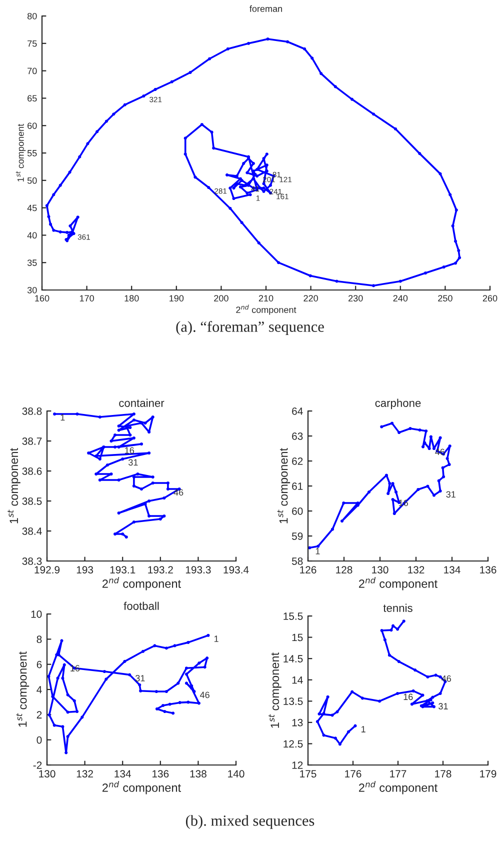 This screenshot has width=500, height=842. What do you see at coordinates (32, 471) in the screenshot?
I see `y-tick-label: 38.6` at bounding box center [32, 471].